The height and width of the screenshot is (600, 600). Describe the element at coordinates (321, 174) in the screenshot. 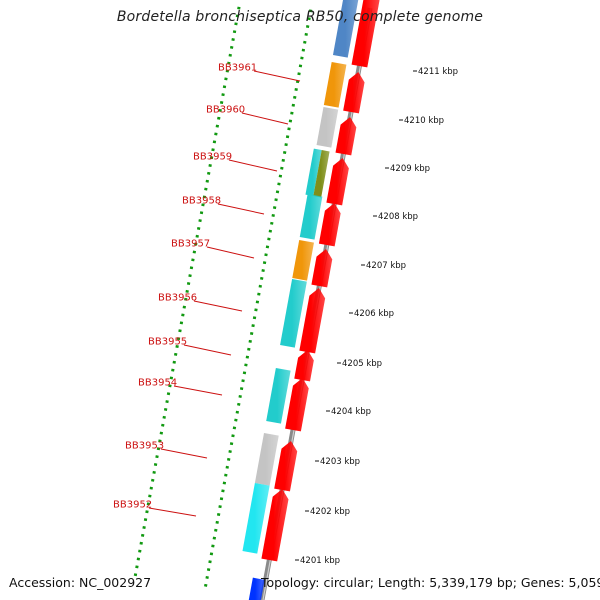

I see `feature-block-olive` at that location.